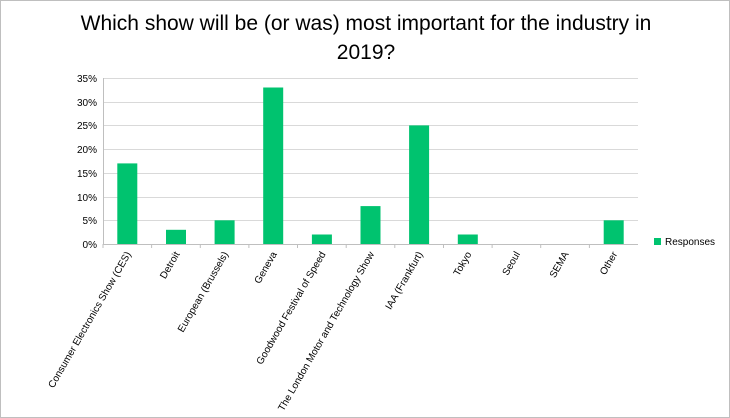 The image size is (730, 418). Describe the element at coordinates (87, 79) in the screenshot. I see `y-tick-label: 35%` at that location.